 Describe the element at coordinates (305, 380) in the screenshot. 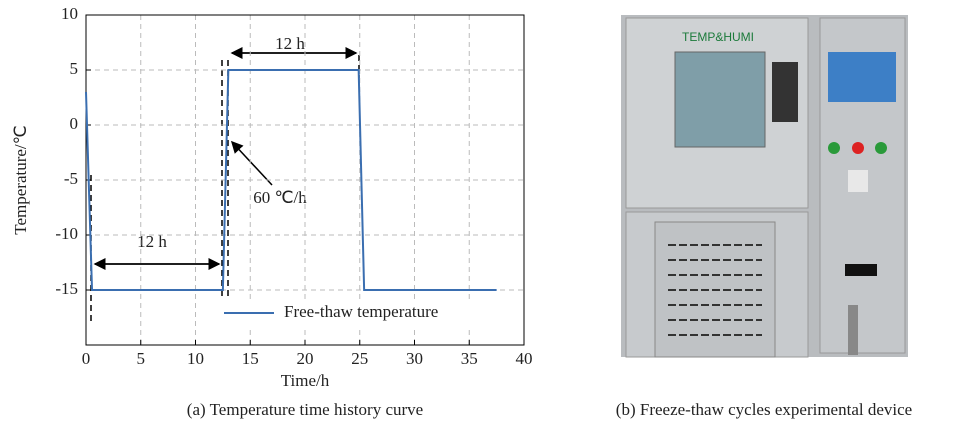

I see `x-axis-label: Time/h` at that location.